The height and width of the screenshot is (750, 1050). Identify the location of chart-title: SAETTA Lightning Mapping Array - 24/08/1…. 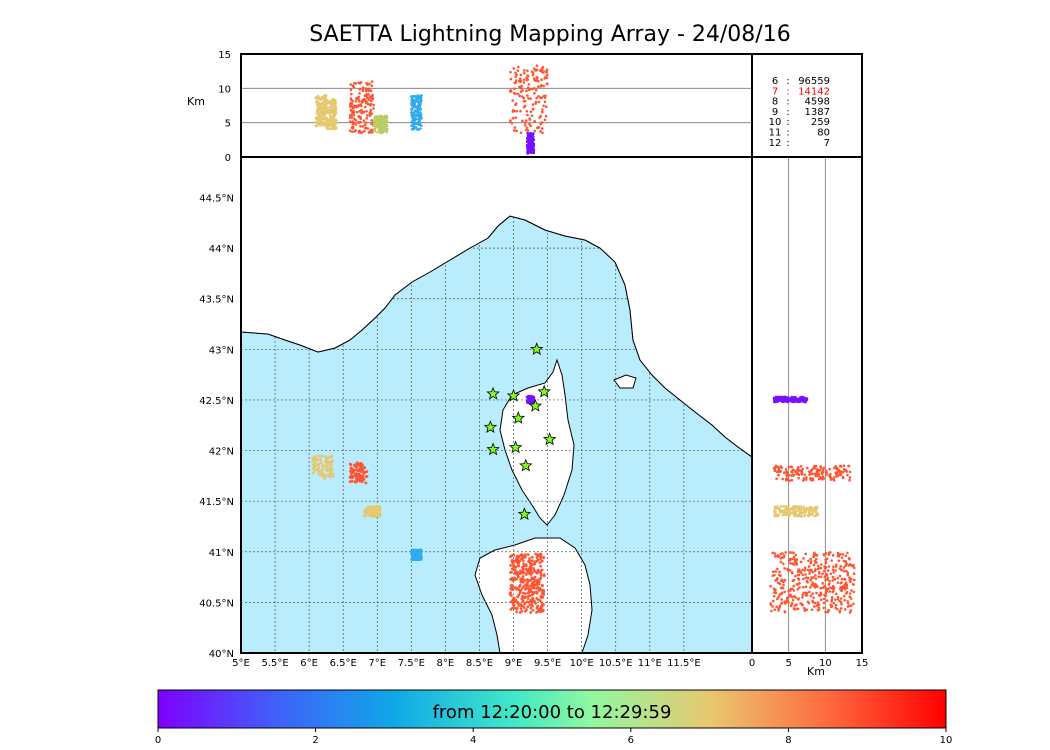
(550, 34).